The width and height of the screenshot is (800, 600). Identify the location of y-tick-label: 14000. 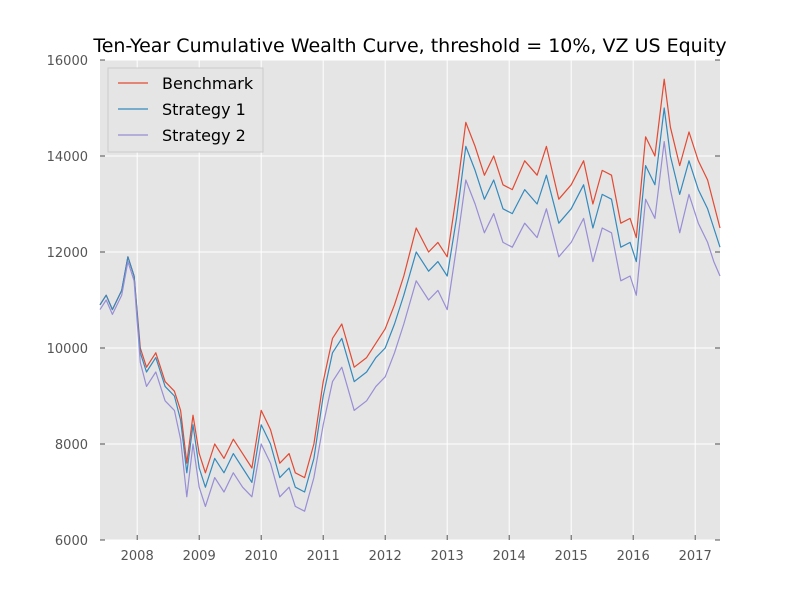
(67, 157).